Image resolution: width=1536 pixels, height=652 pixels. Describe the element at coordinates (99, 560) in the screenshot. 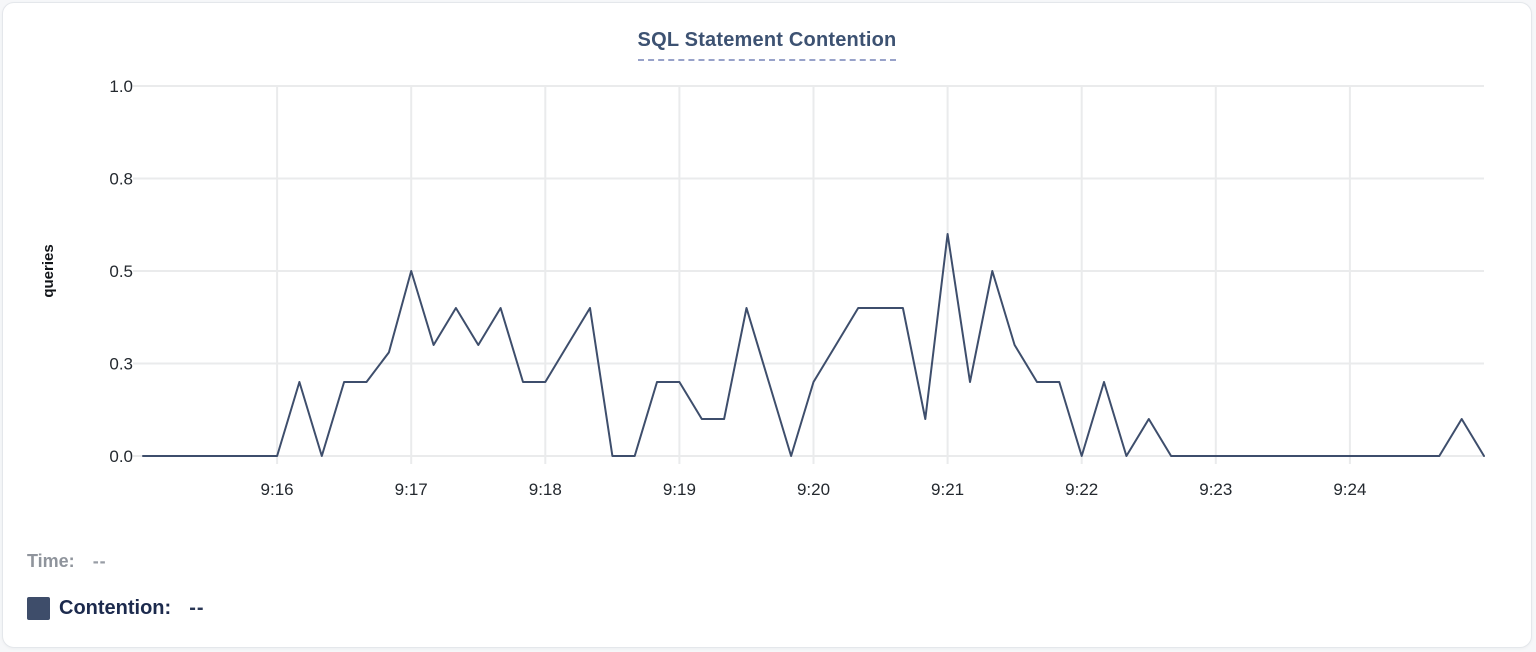

I see `time-value: --` at that location.